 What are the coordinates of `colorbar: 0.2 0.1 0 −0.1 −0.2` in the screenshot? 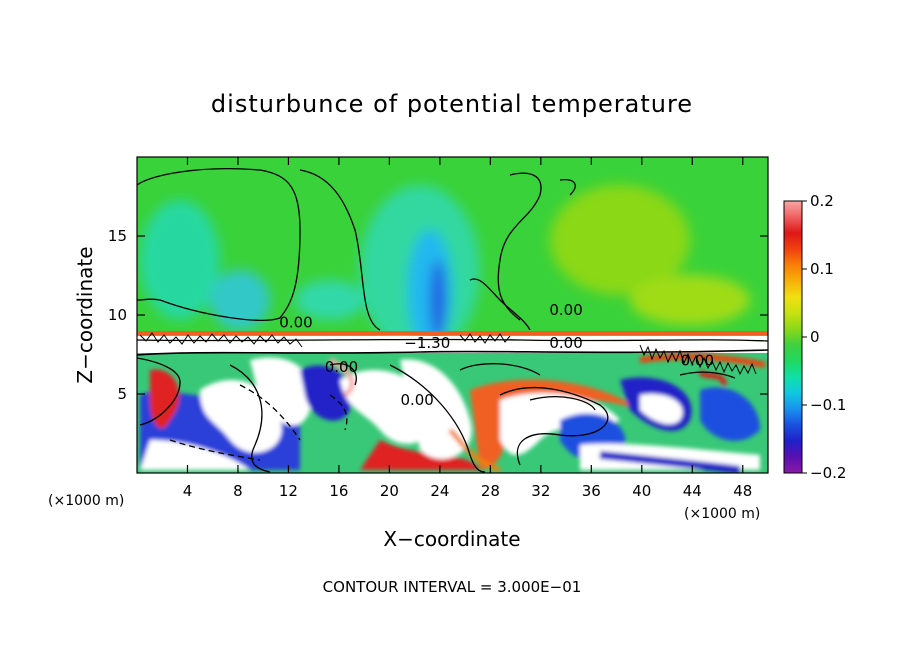 It's located at (814, 337).